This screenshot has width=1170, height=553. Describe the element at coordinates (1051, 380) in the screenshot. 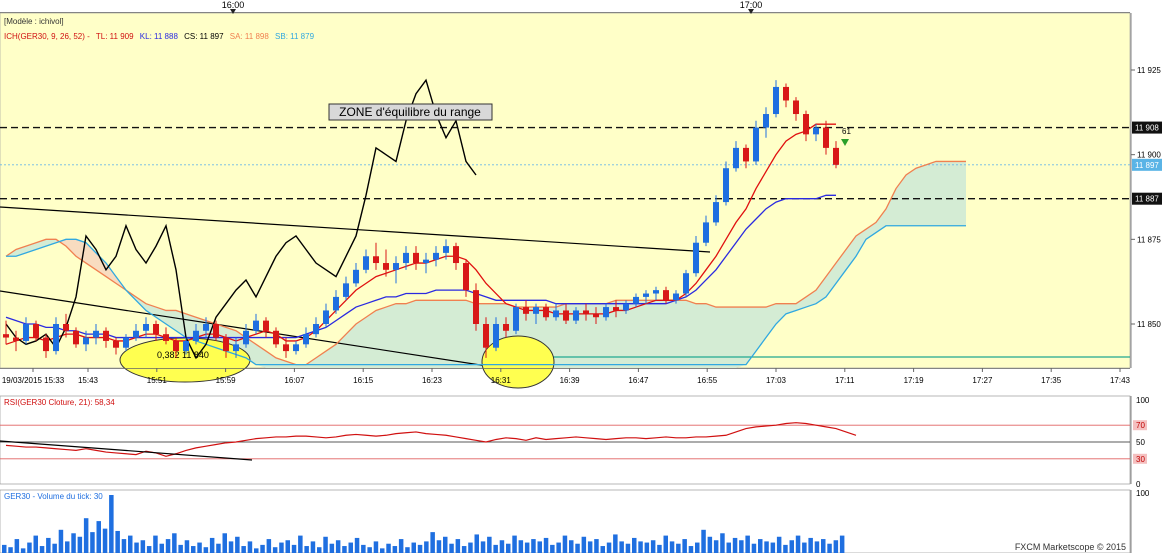

I see `time-tick-label: 17:35` at that location.